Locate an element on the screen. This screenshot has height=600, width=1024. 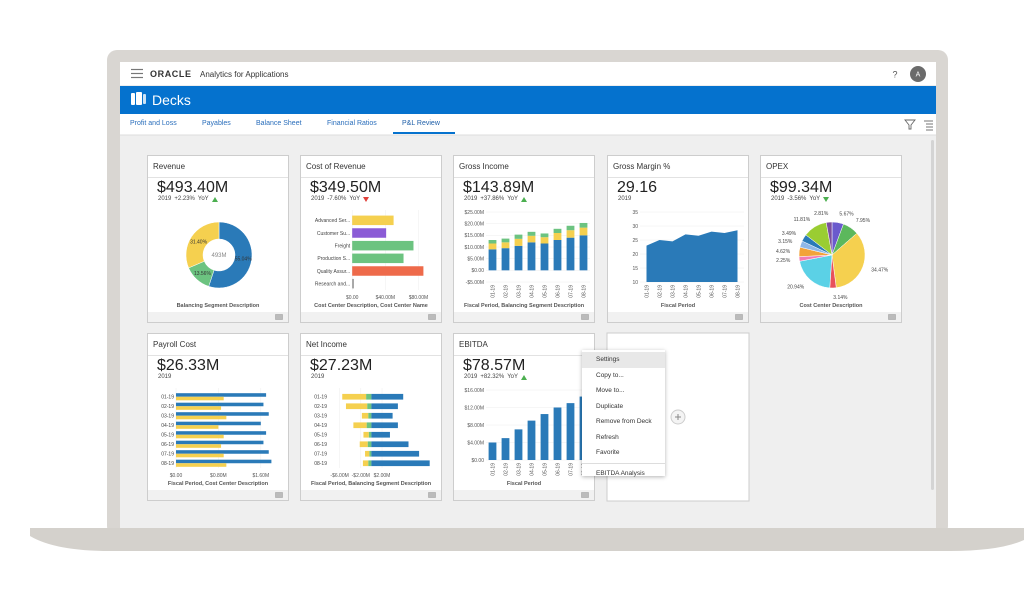
list-icon is located at coordinates (928, 125).